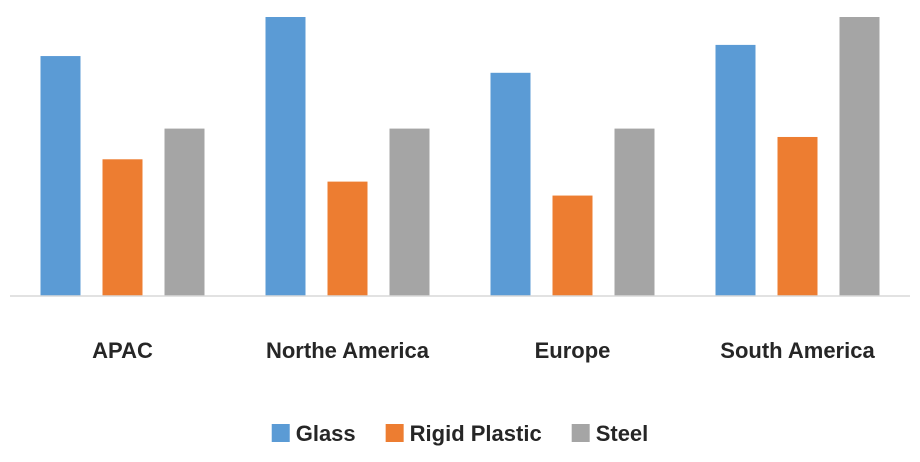 The height and width of the screenshot is (462, 920). What do you see at coordinates (580, 433) in the screenshot?
I see `legend-swatch-steel` at bounding box center [580, 433].